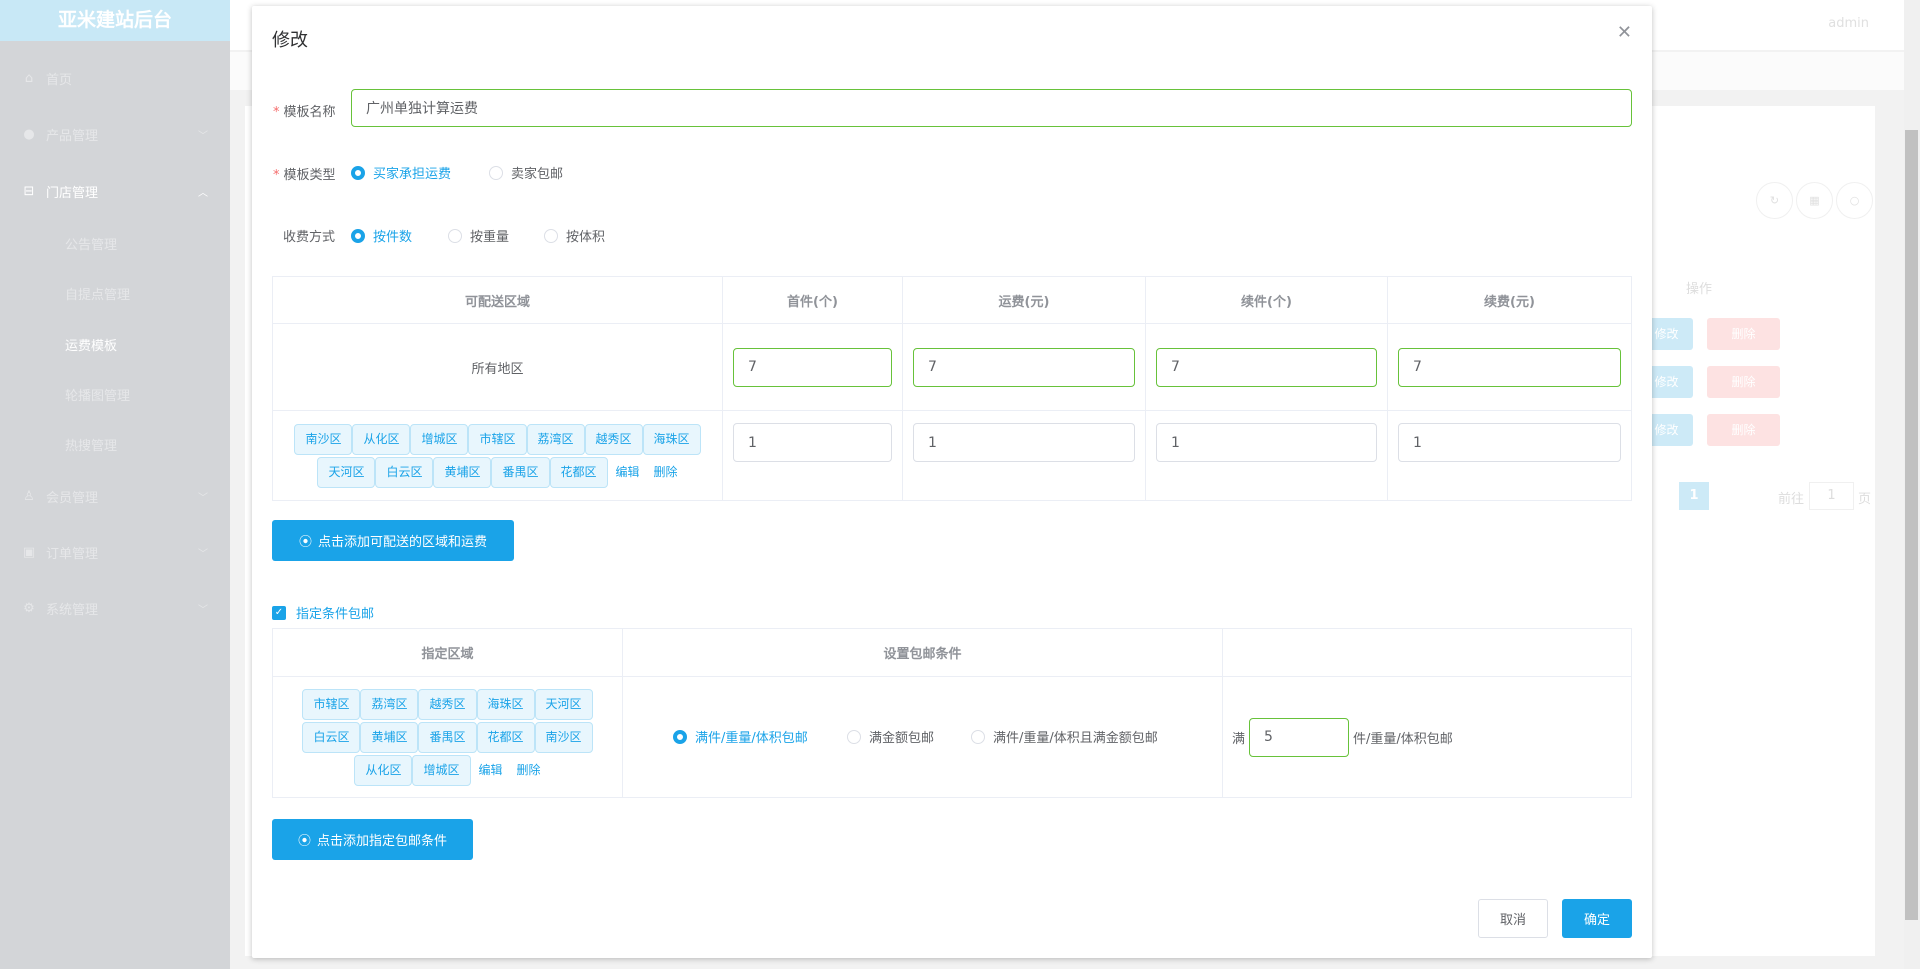  I want to click on chevron-up-icon: ︿, so click(203, 193).